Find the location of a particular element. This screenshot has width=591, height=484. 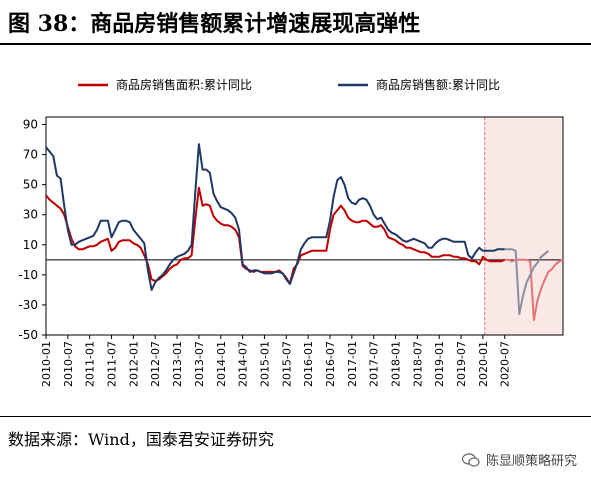

x-tick-label: 2010-07 is located at coordinates (68, 364).